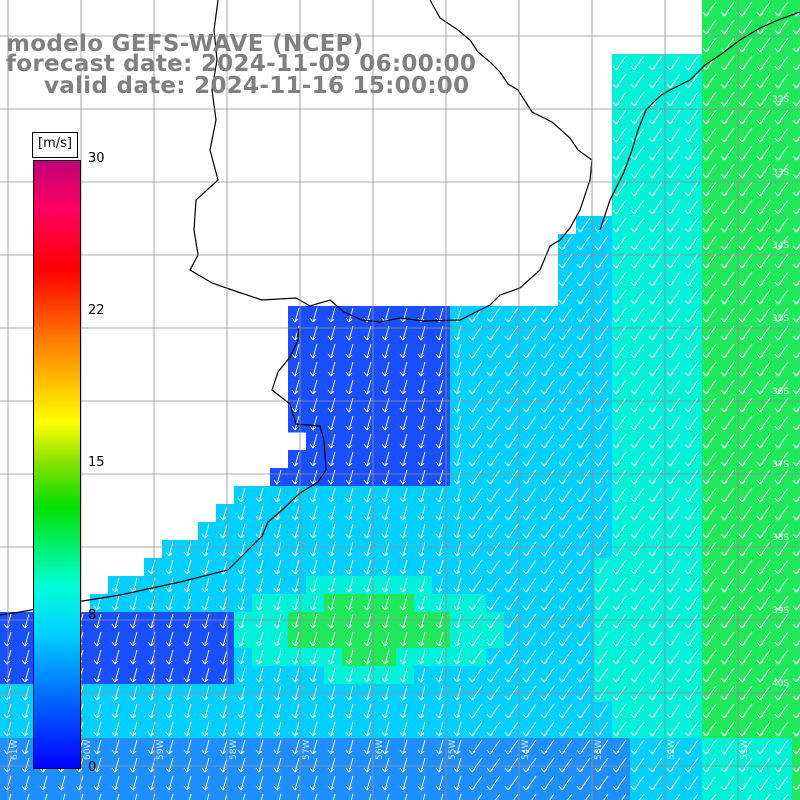  I want to click on legend-tick-0: 0, so click(92, 767).